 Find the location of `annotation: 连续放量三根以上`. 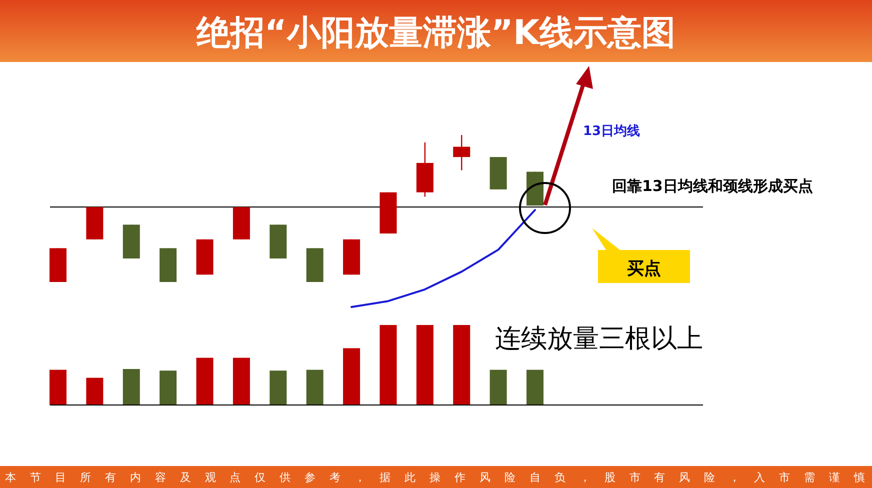

annotation: 连续放量三根以上 is located at coordinates (599, 339).